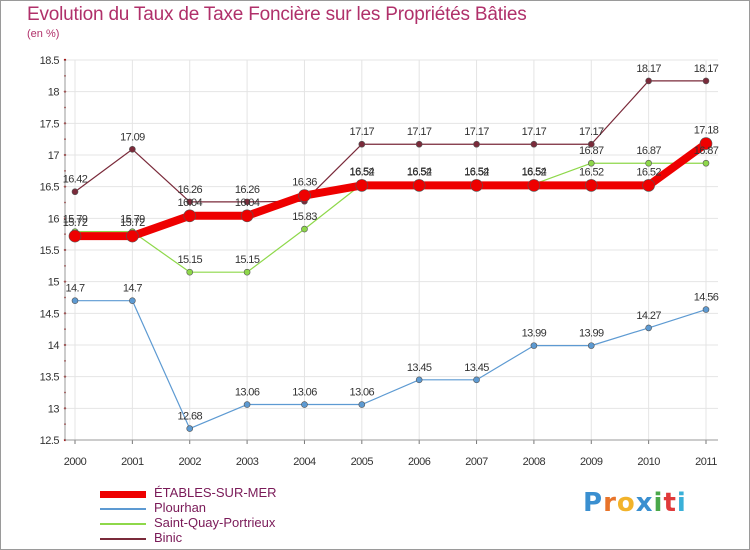 This screenshot has width=750, height=550. What do you see at coordinates (50, 188) in the screenshot?
I see `y-tick-label: 16.5` at bounding box center [50, 188].